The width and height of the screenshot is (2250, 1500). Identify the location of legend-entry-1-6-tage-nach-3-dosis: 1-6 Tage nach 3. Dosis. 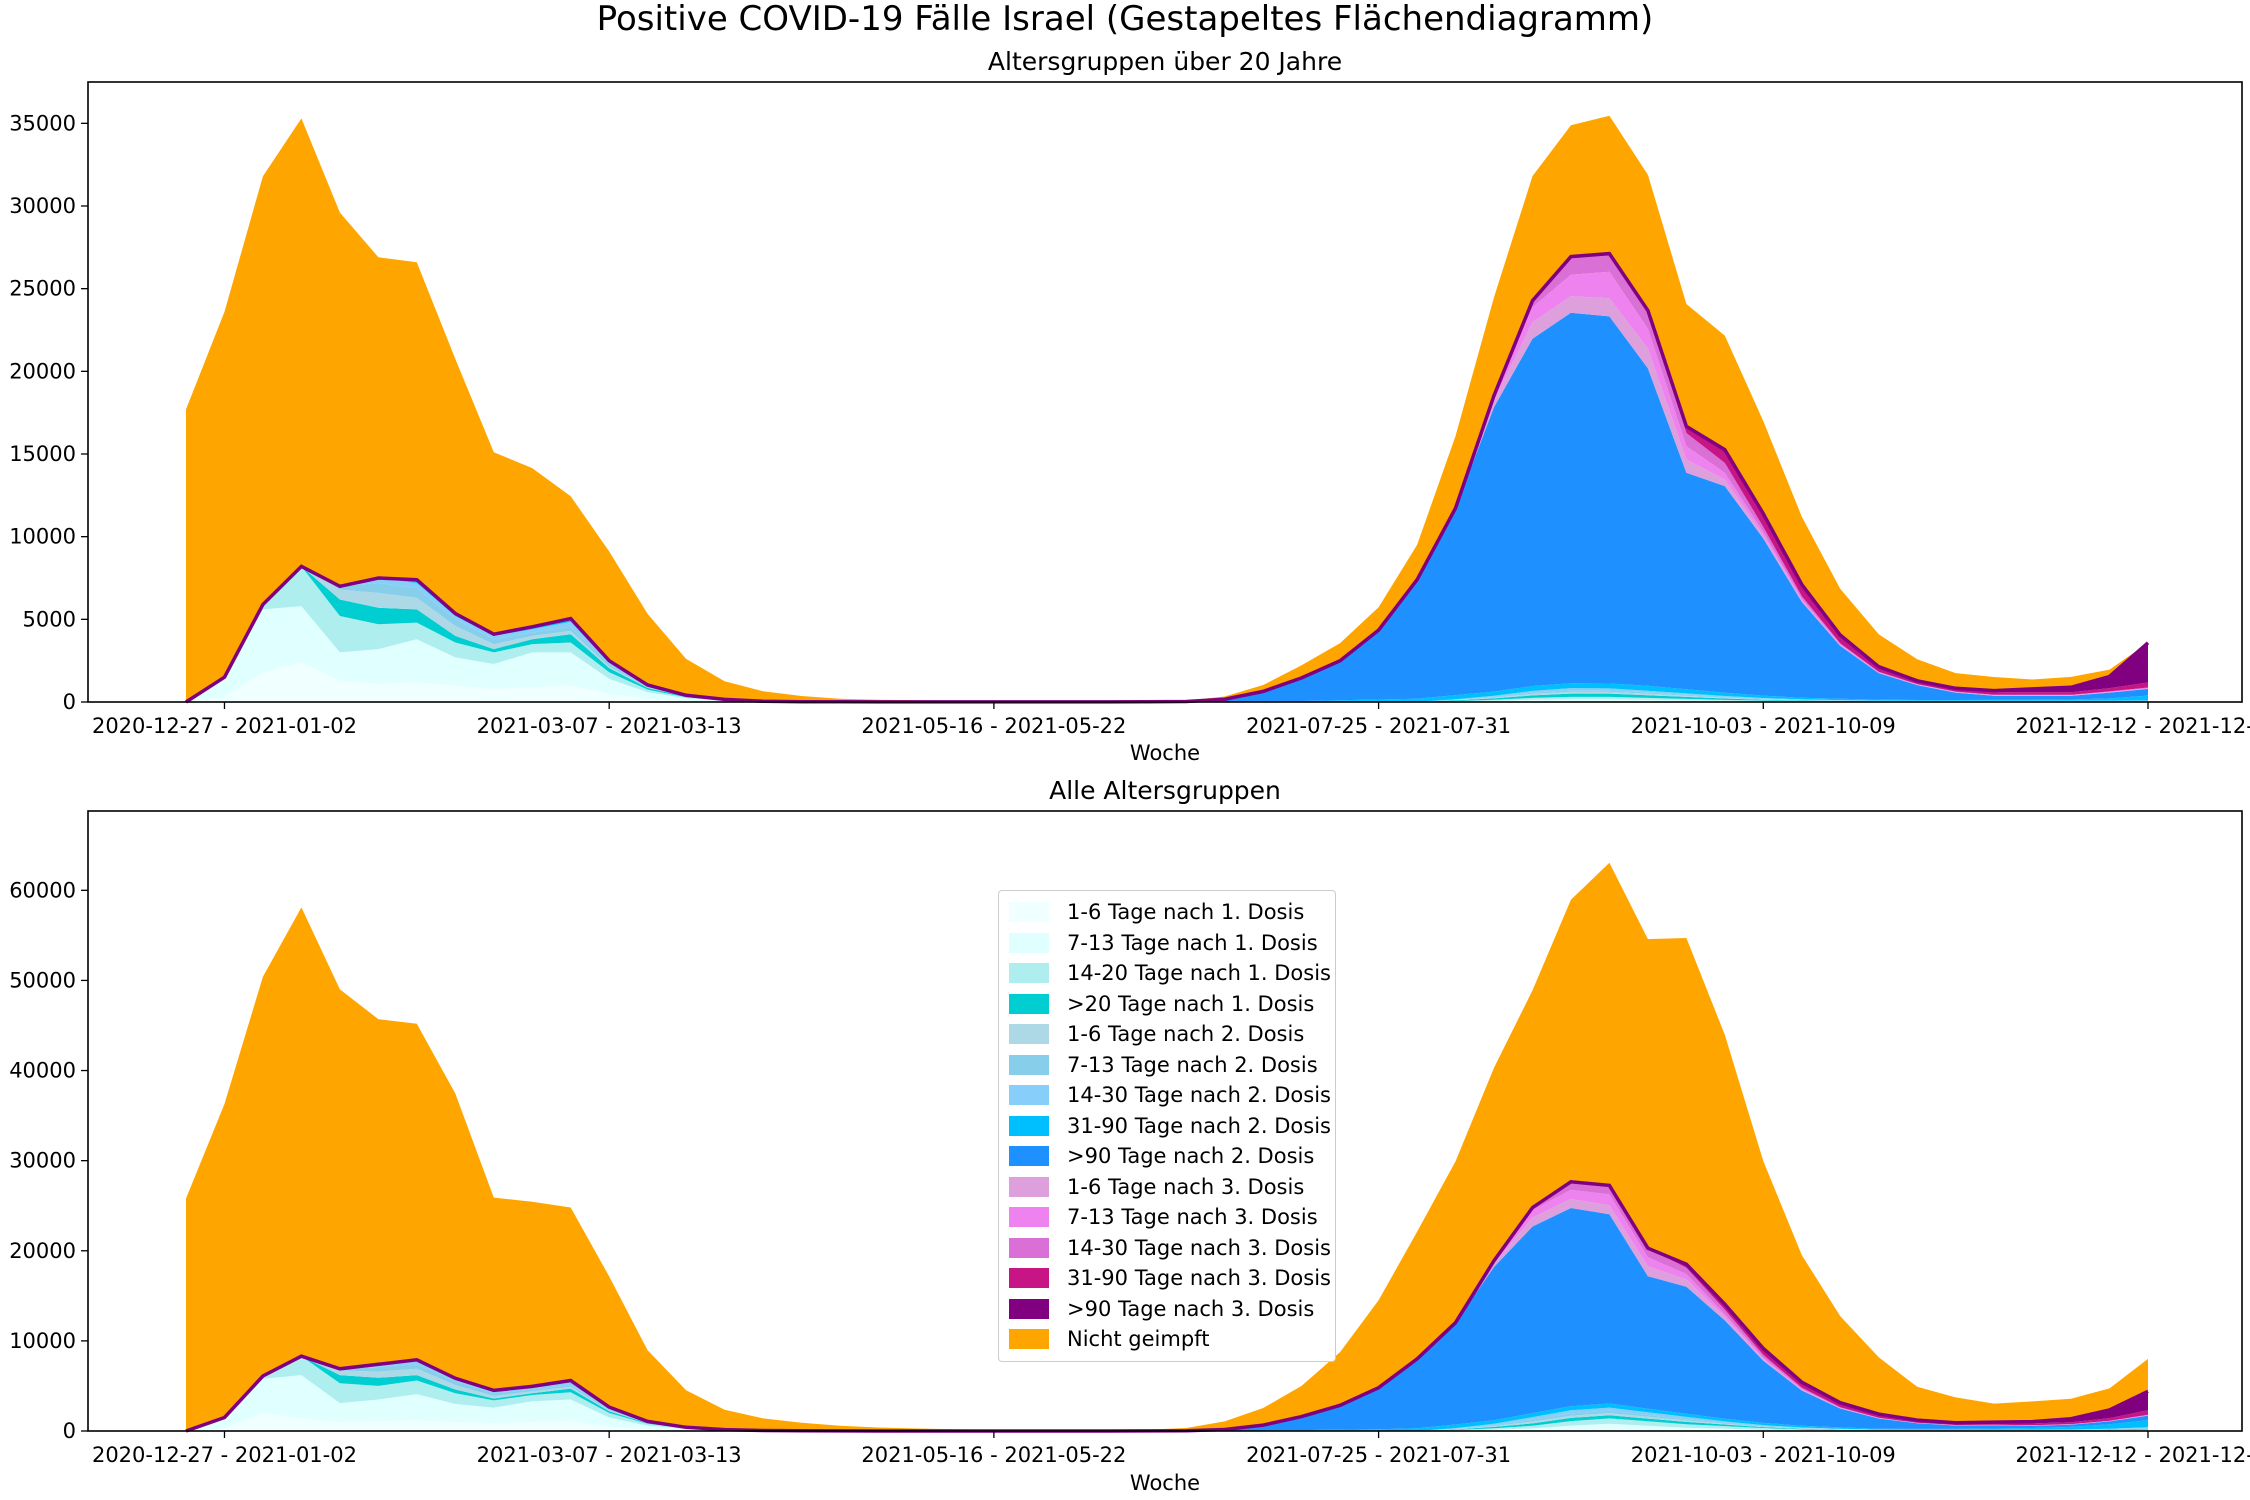
(1167, 1187).